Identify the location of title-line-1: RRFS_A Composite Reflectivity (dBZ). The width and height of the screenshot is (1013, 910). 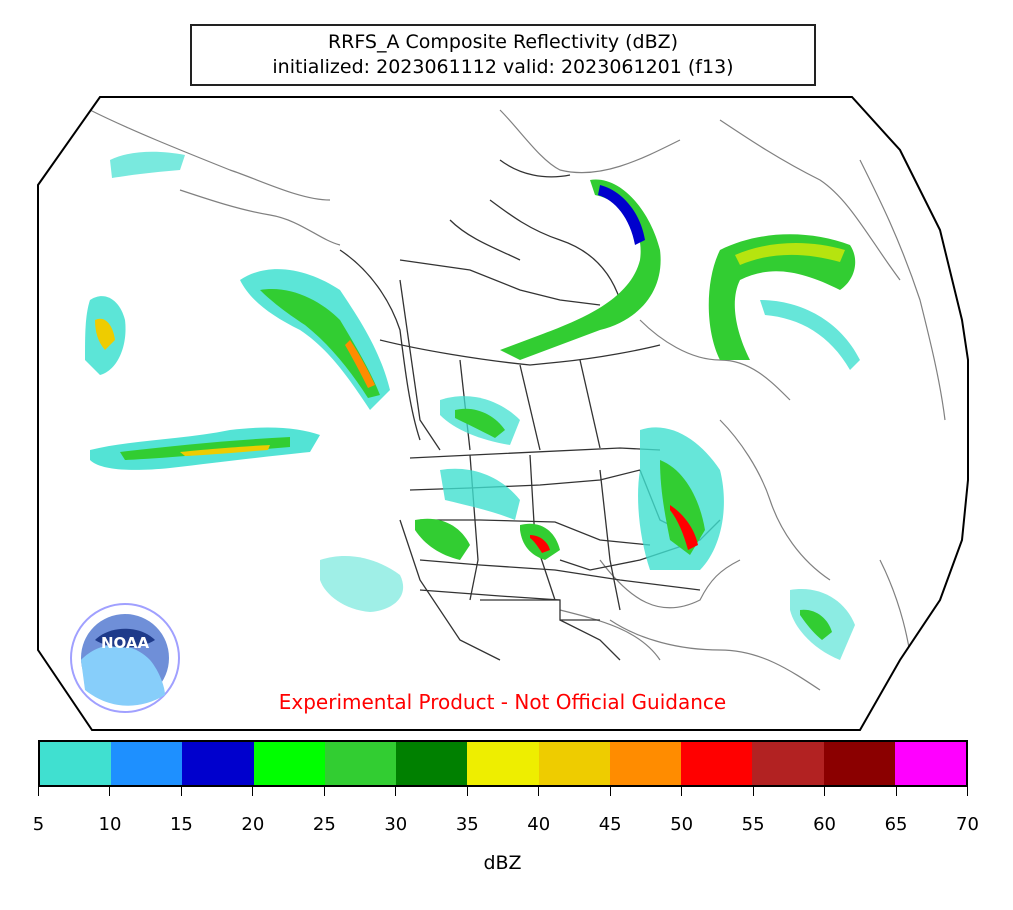
(503, 42).